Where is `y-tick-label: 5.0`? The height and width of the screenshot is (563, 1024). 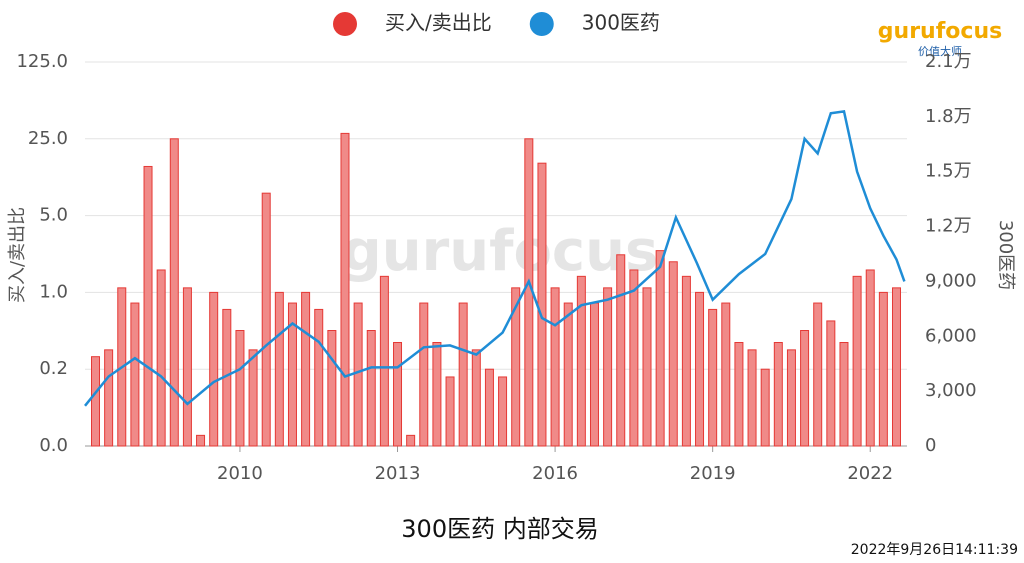
y-tick-label: 5.0 is located at coordinates (53, 215).